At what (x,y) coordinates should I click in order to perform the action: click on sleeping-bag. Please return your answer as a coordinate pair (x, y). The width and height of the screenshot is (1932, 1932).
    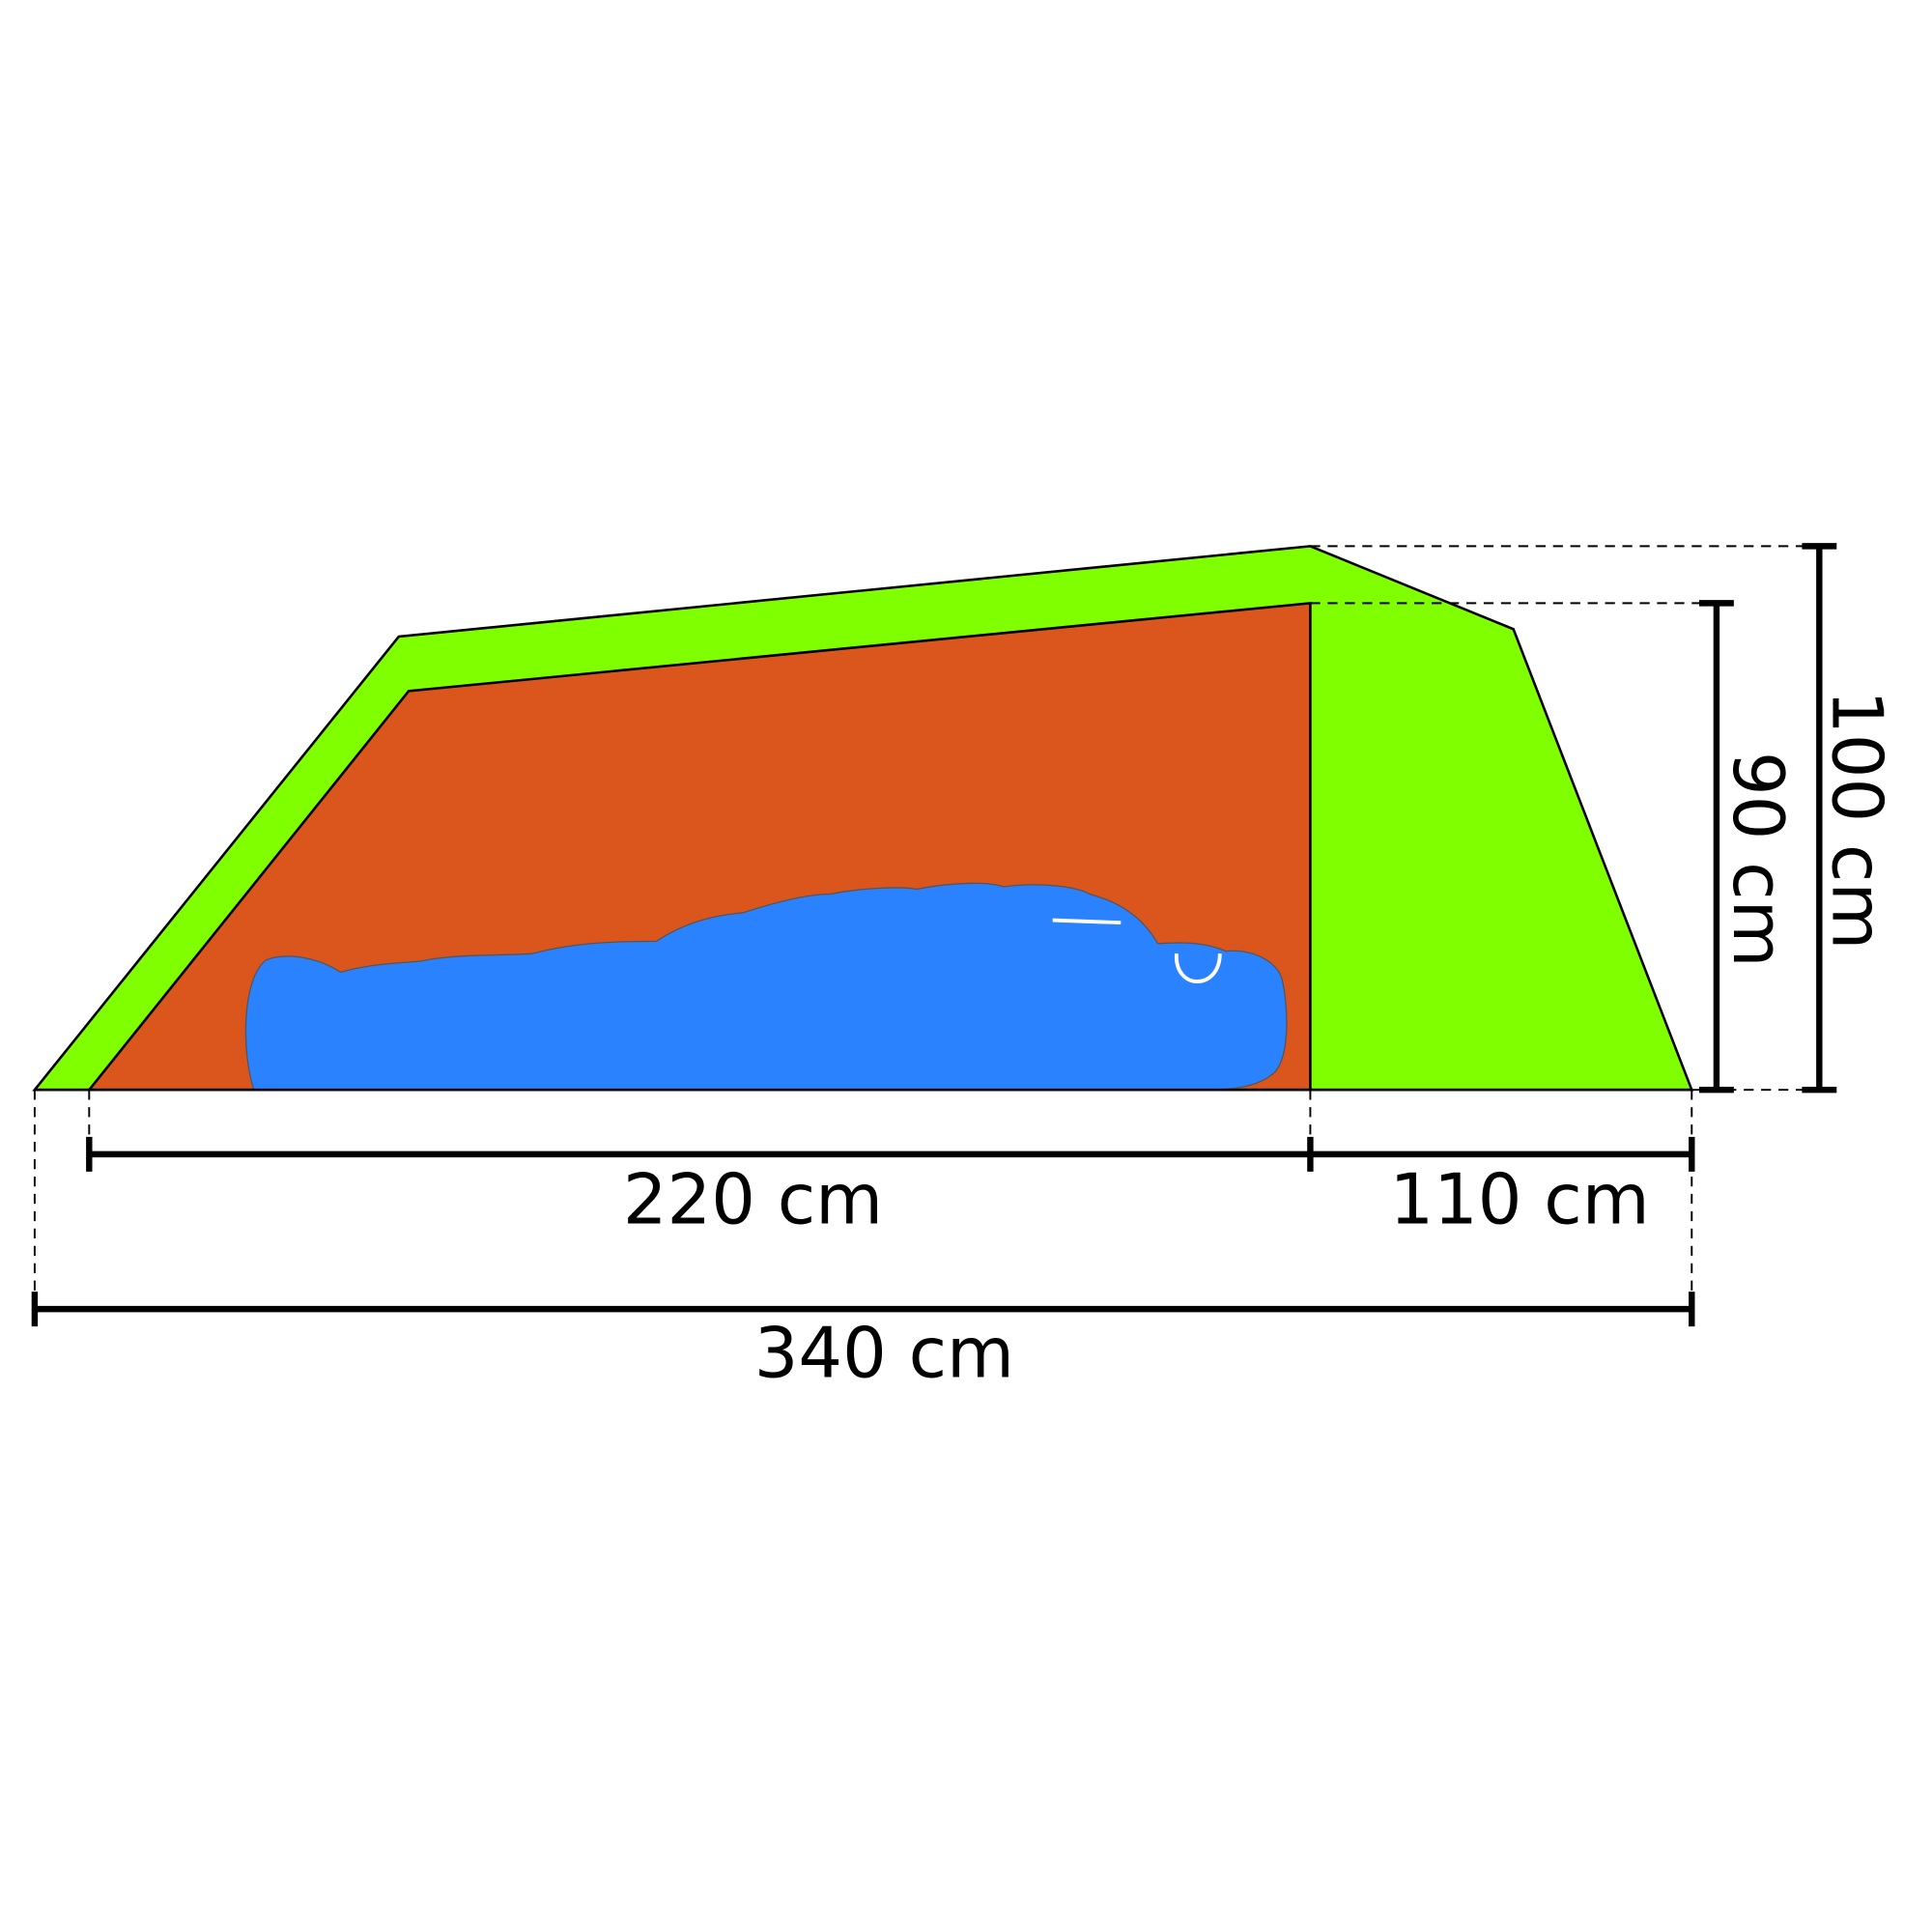
    Looking at the image, I should click on (766, 986).